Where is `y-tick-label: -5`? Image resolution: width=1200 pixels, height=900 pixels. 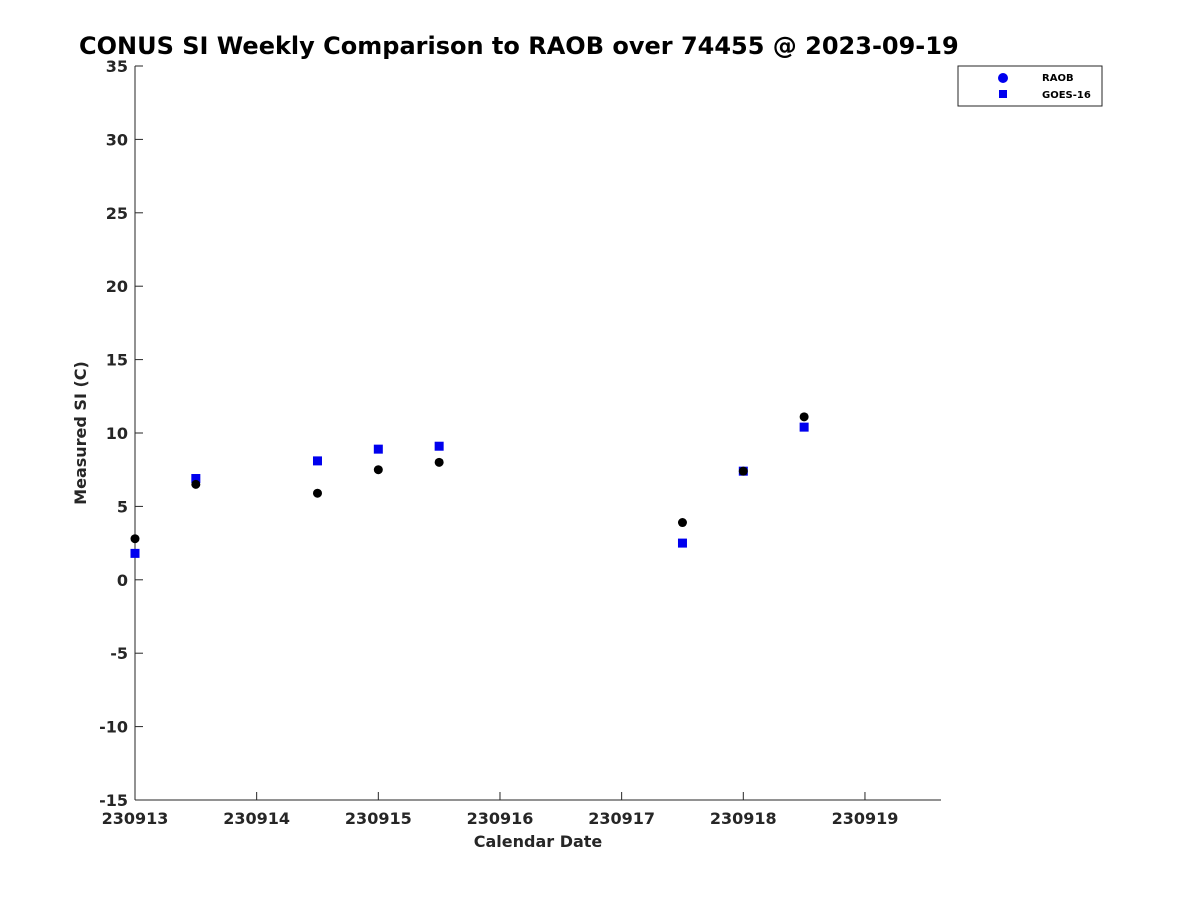 y-tick-label: -5 is located at coordinates (119, 653).